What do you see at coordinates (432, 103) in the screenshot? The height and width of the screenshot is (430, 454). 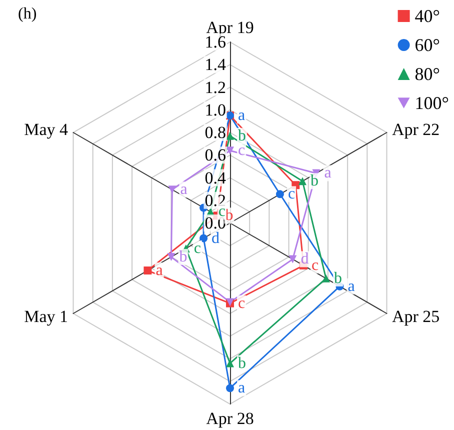 I see `legend-label: 100°` at bounding box center [432, 103].